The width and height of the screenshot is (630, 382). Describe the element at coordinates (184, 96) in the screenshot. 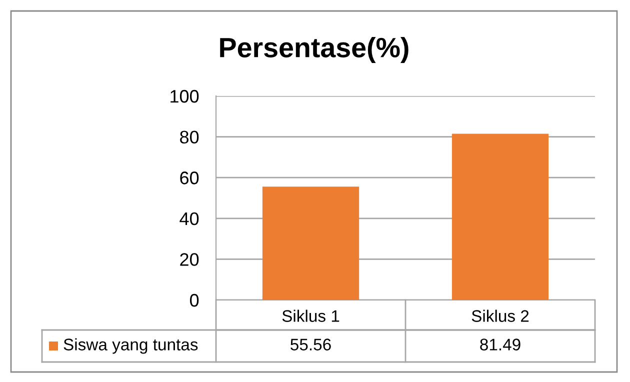

I see `y-tick-label: 100` at that location.